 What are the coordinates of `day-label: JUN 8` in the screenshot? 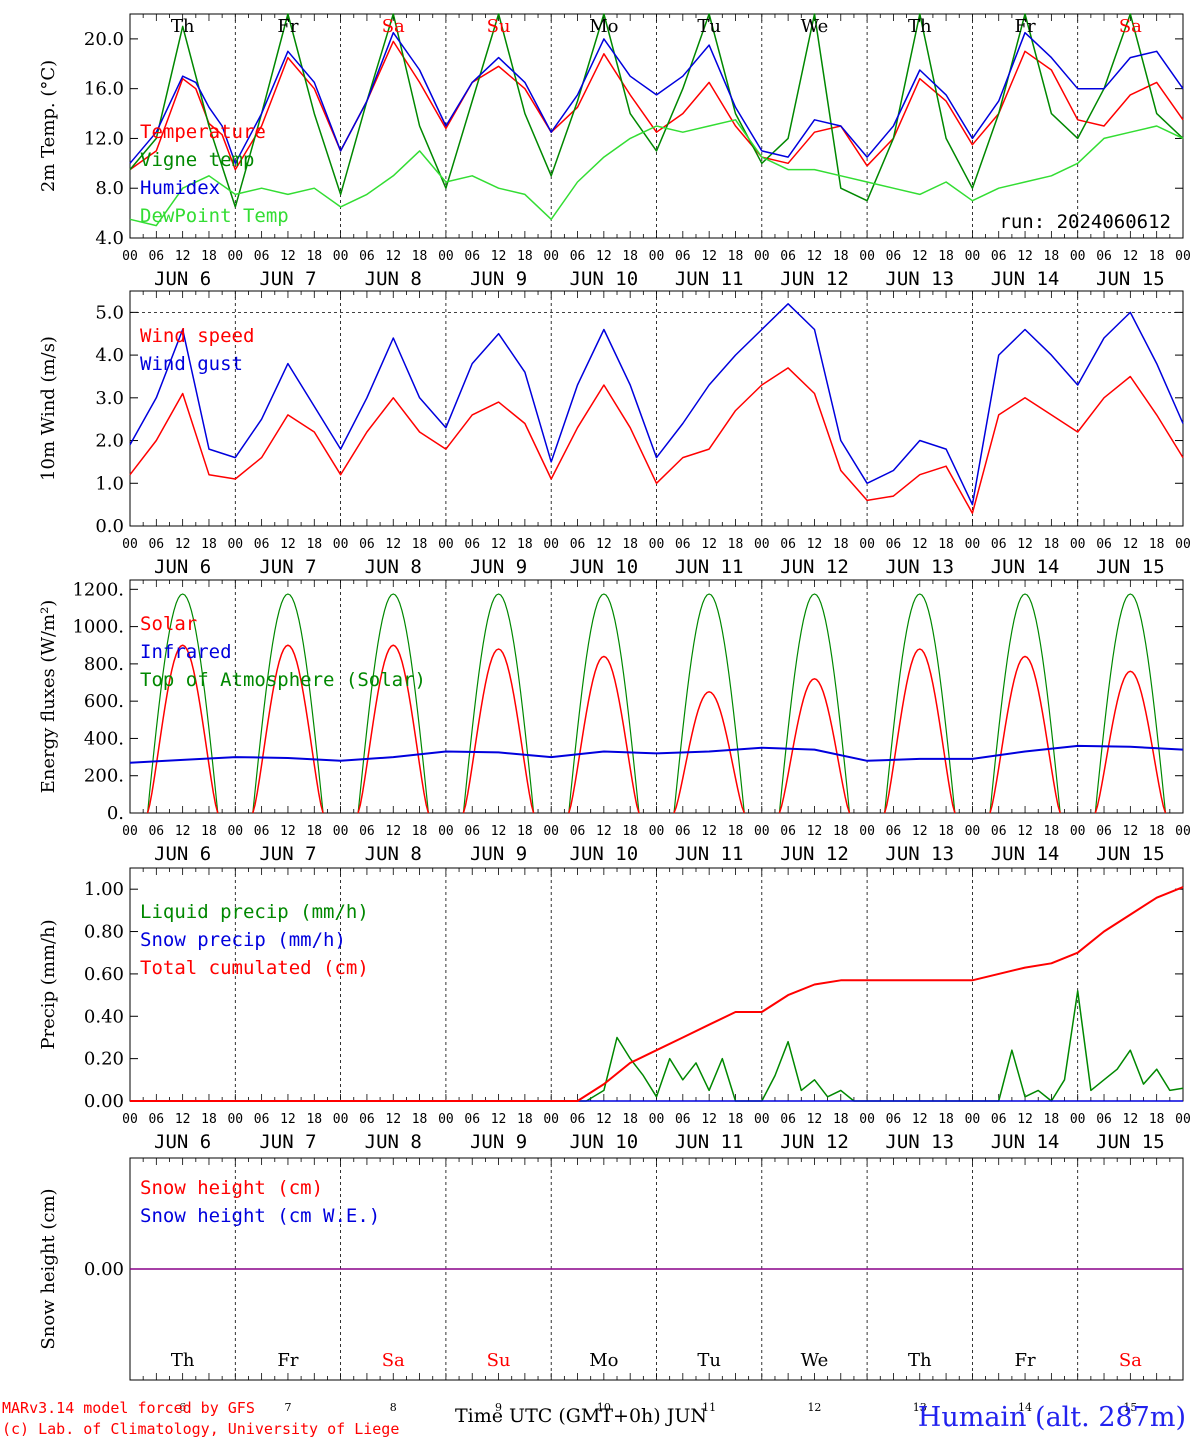 It's located at (393, 854).